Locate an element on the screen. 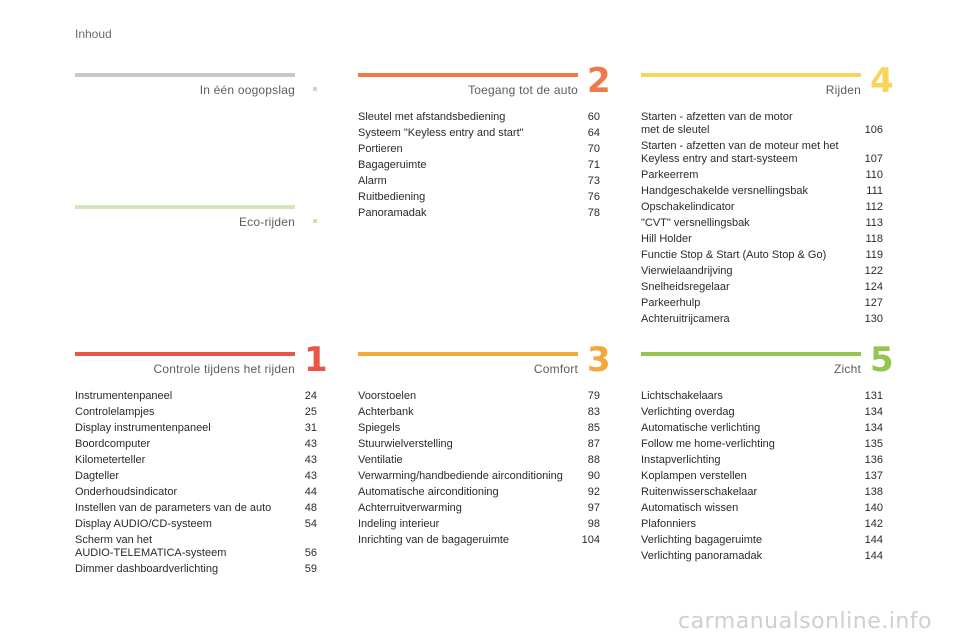 The width and height of the screenshot is (960, 640). toc-entry: Kilometerteller 43 is located at coordinates (196, 460).